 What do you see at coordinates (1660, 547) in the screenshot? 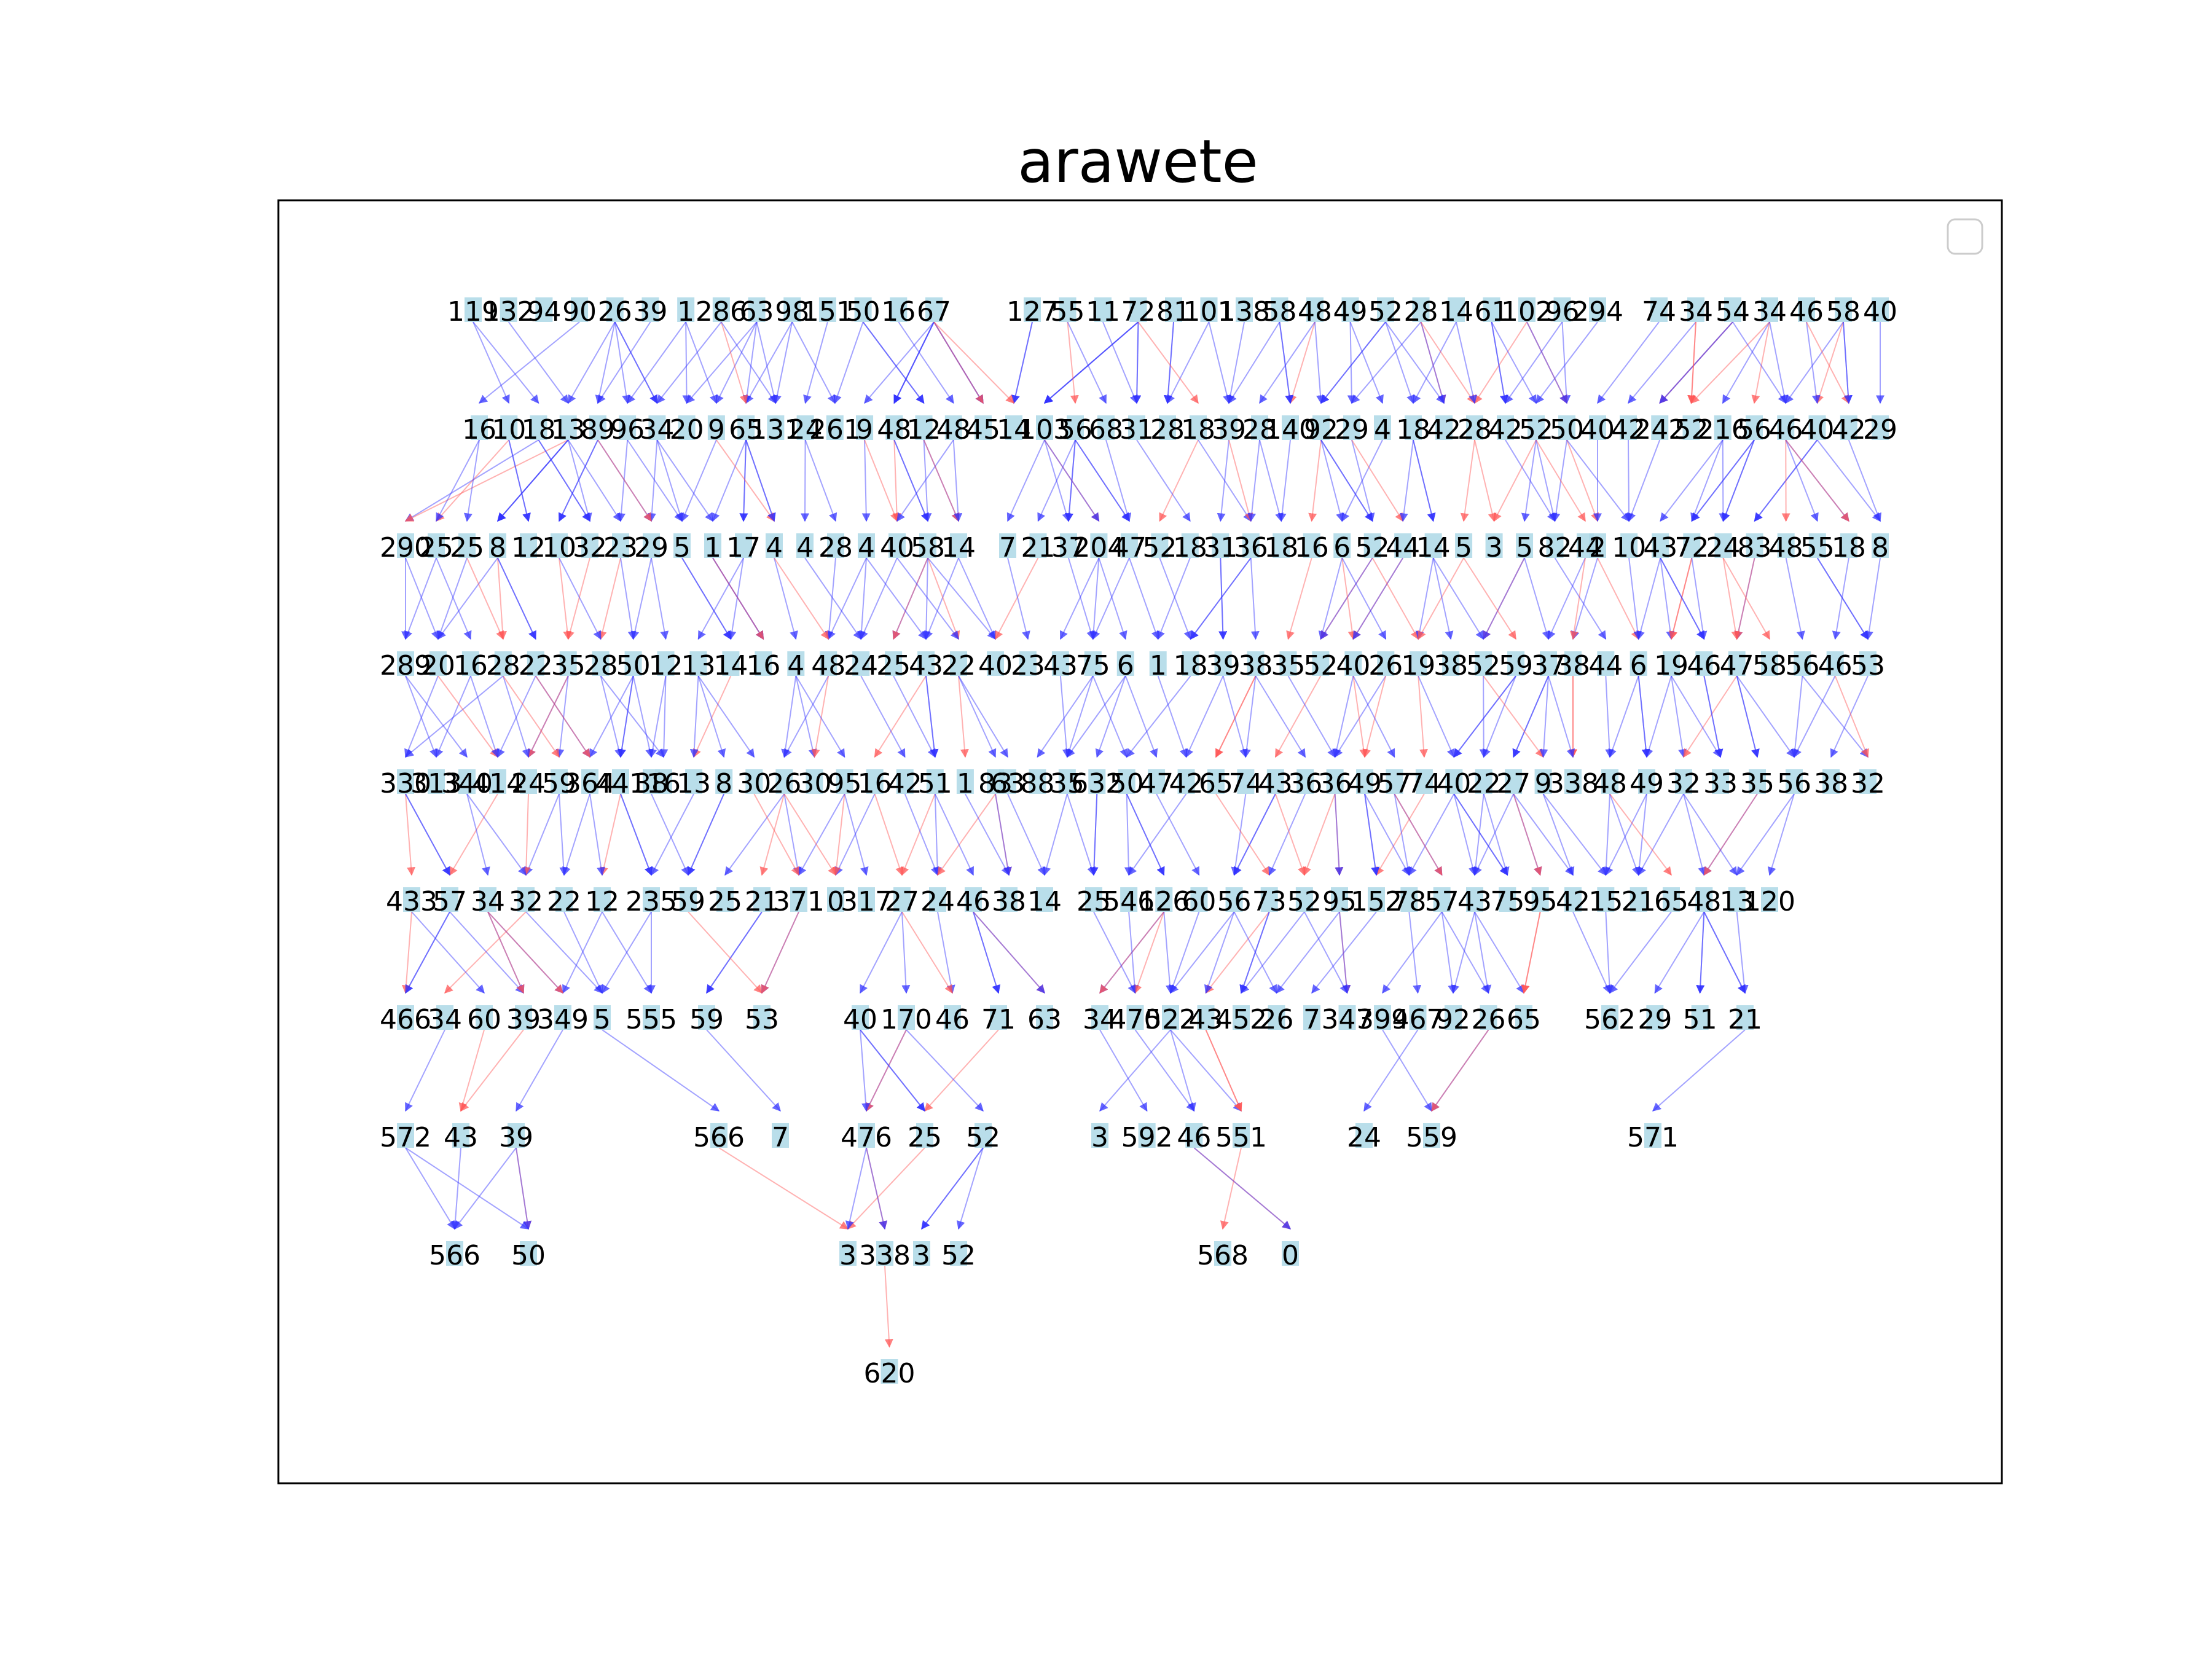
I see `node-label: 43` at bounding box center [1660, 547].